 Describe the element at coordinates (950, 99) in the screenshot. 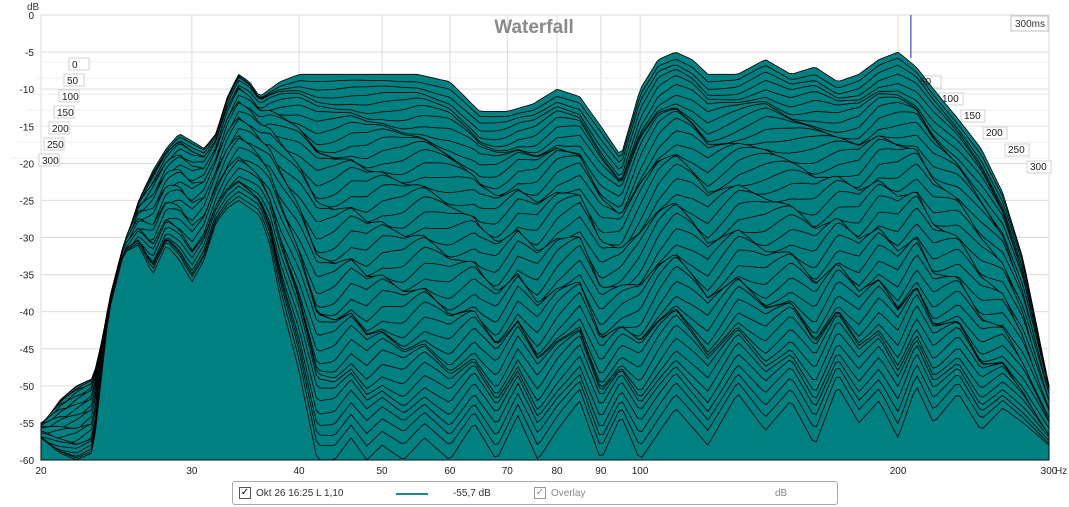

I see `time-tick-right: 100` at that location.